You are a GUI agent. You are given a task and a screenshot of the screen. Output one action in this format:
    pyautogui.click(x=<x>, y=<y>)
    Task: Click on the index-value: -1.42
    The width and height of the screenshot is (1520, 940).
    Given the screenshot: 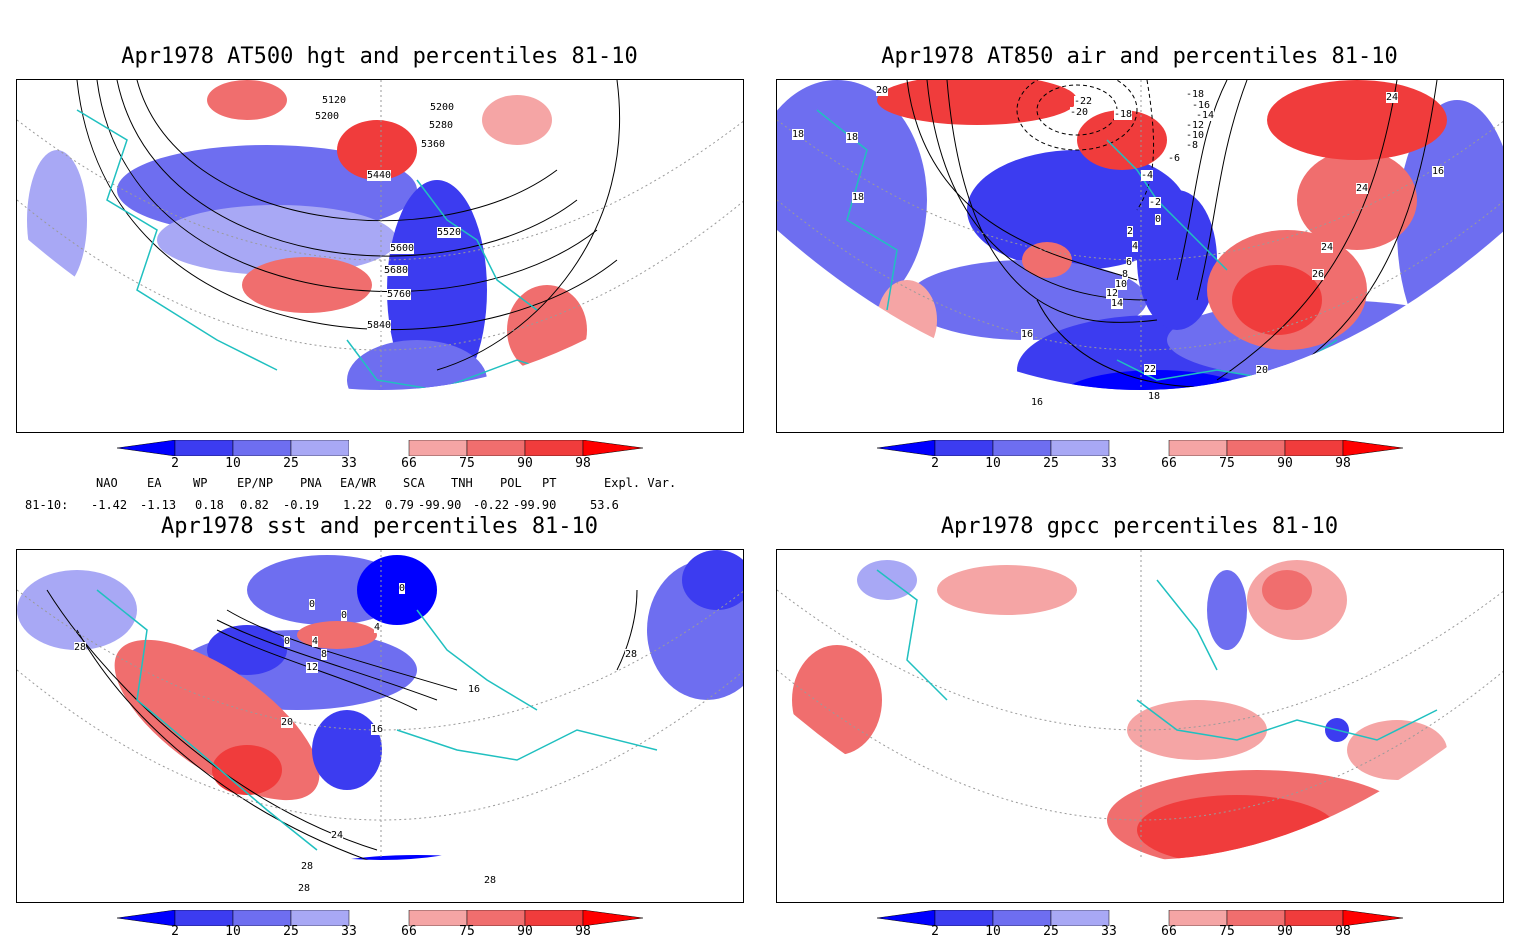 What is the action you would take?
    pyautogui.click(x=109, y=505)
    